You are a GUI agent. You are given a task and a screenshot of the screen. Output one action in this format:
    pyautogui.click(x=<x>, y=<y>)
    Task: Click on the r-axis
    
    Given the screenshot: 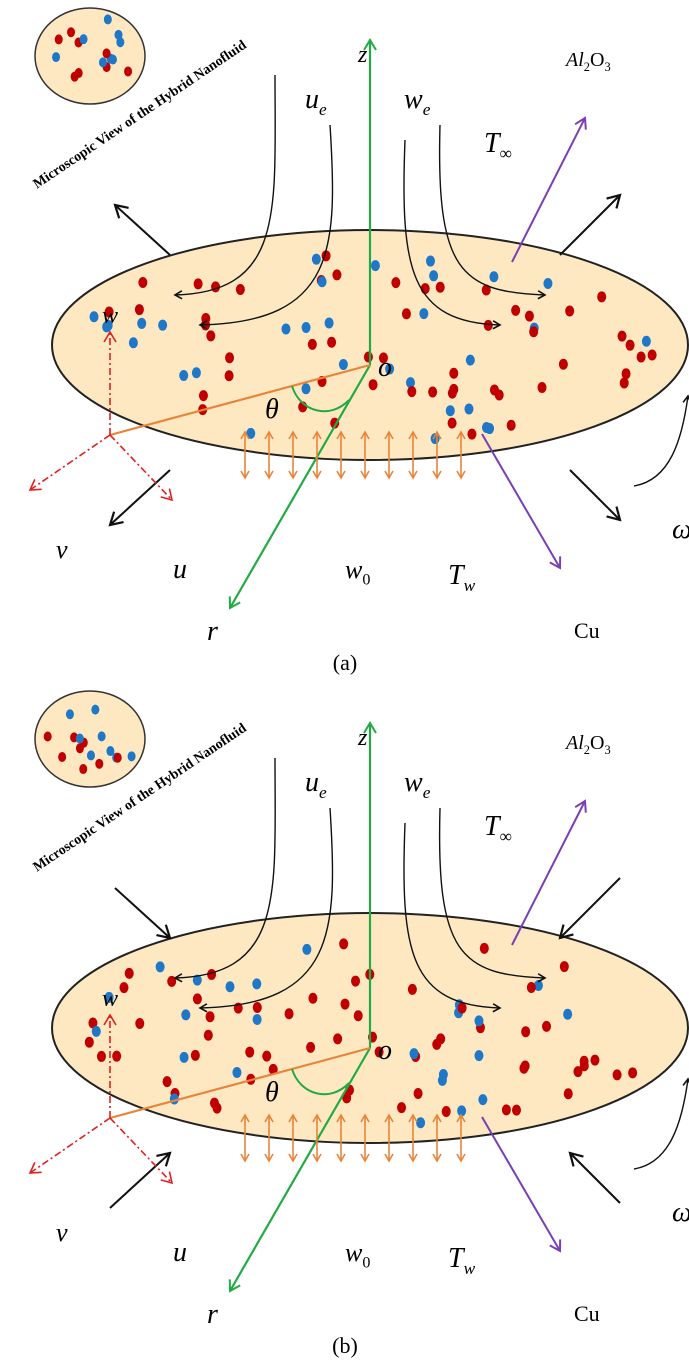 What is the action you would take?
    pyautogui.click(x=299, y=1170)
    